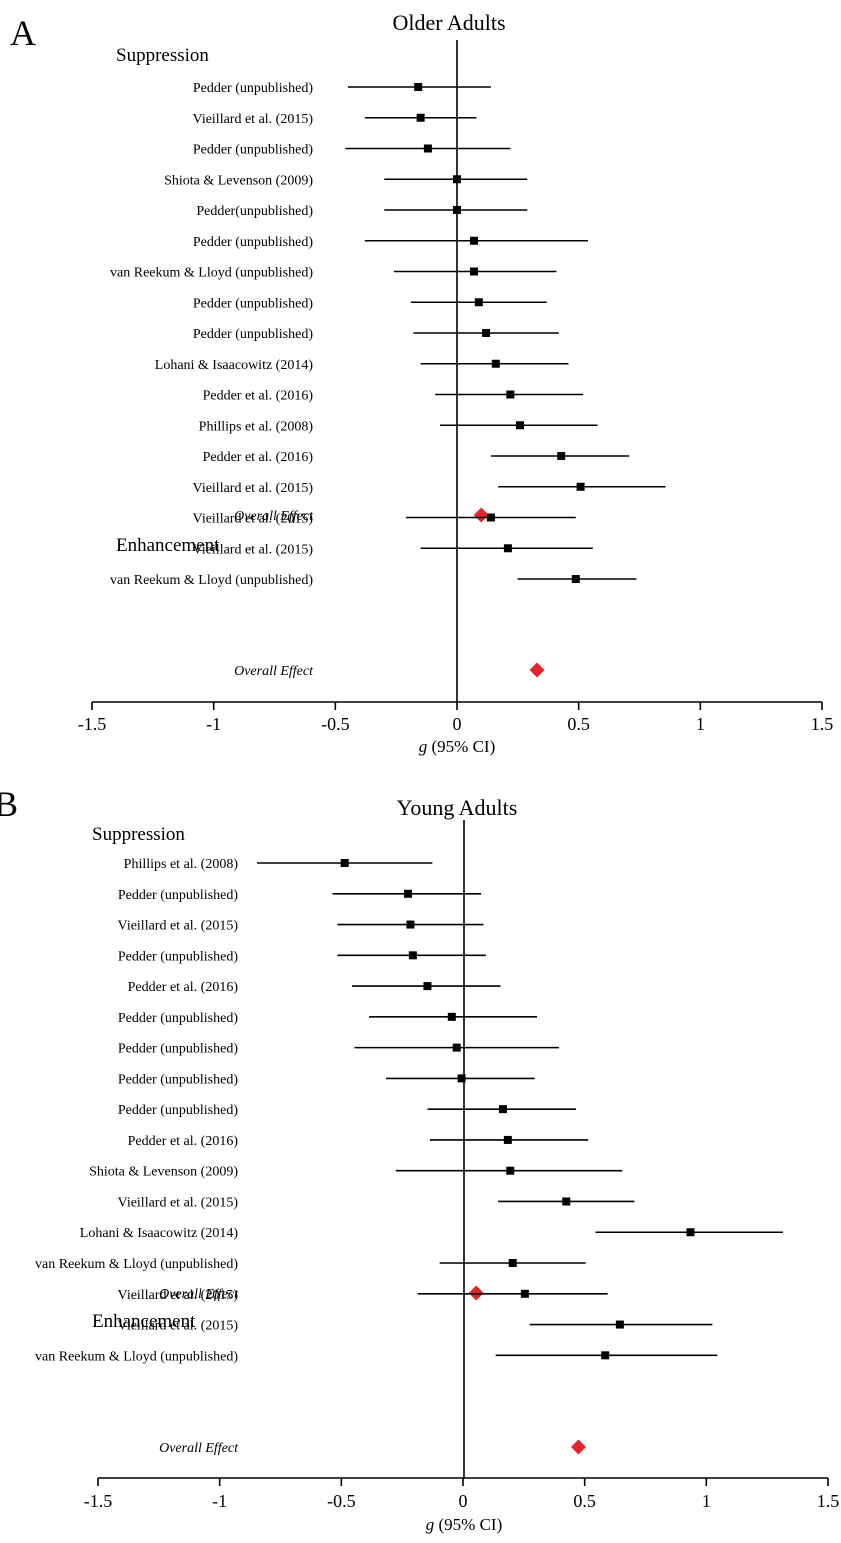 Image resolution: width=841 pixels, height=1543 pixels. I want to click on panel-title: Young Adults, so click(457, 807).